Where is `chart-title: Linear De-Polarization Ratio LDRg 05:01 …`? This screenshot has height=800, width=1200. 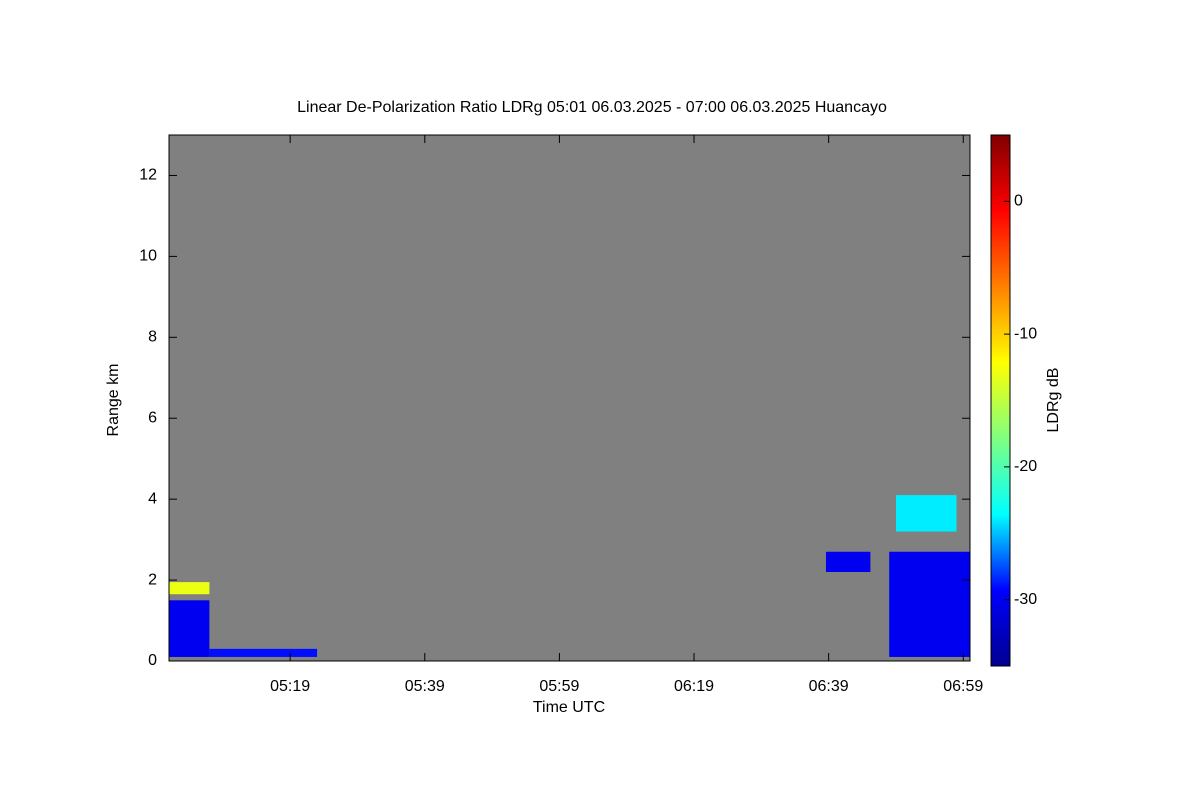
chart-title: Linear De-Polarization Ratio LDRg 05:01 … is located at coordinates (592, 107).